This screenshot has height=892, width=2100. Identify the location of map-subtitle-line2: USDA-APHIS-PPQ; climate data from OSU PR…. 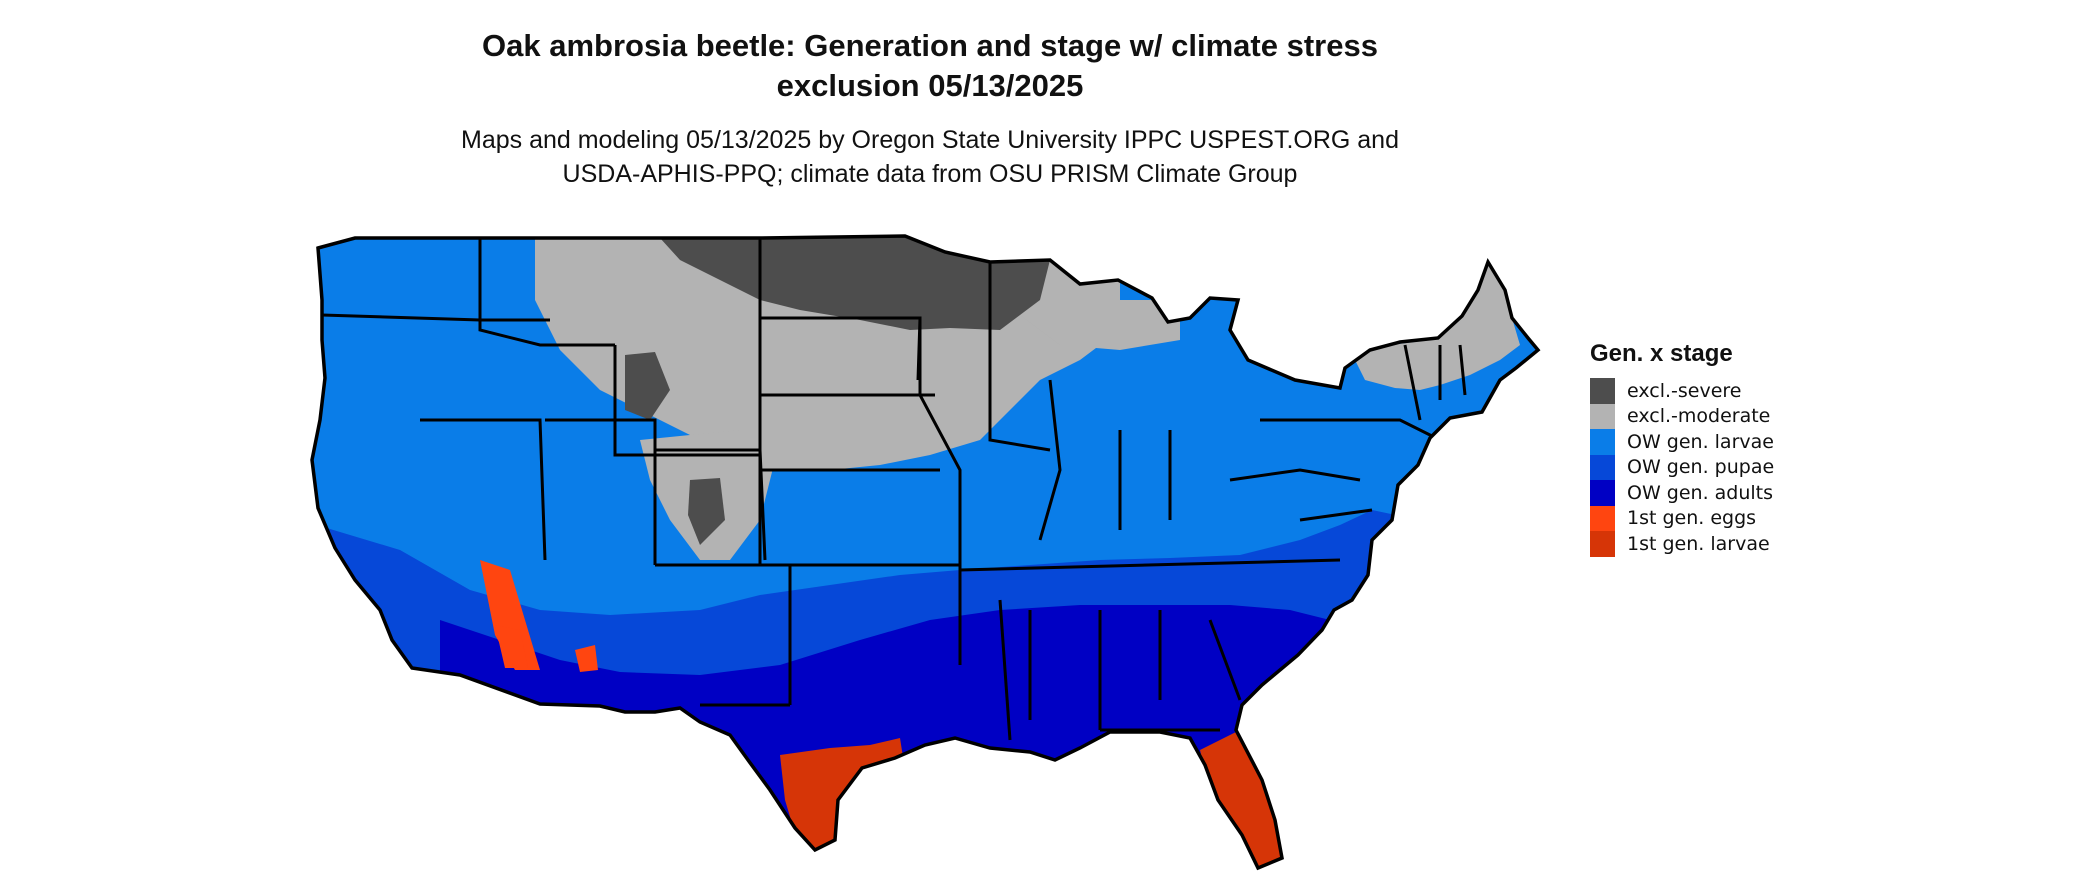
(930, 174).